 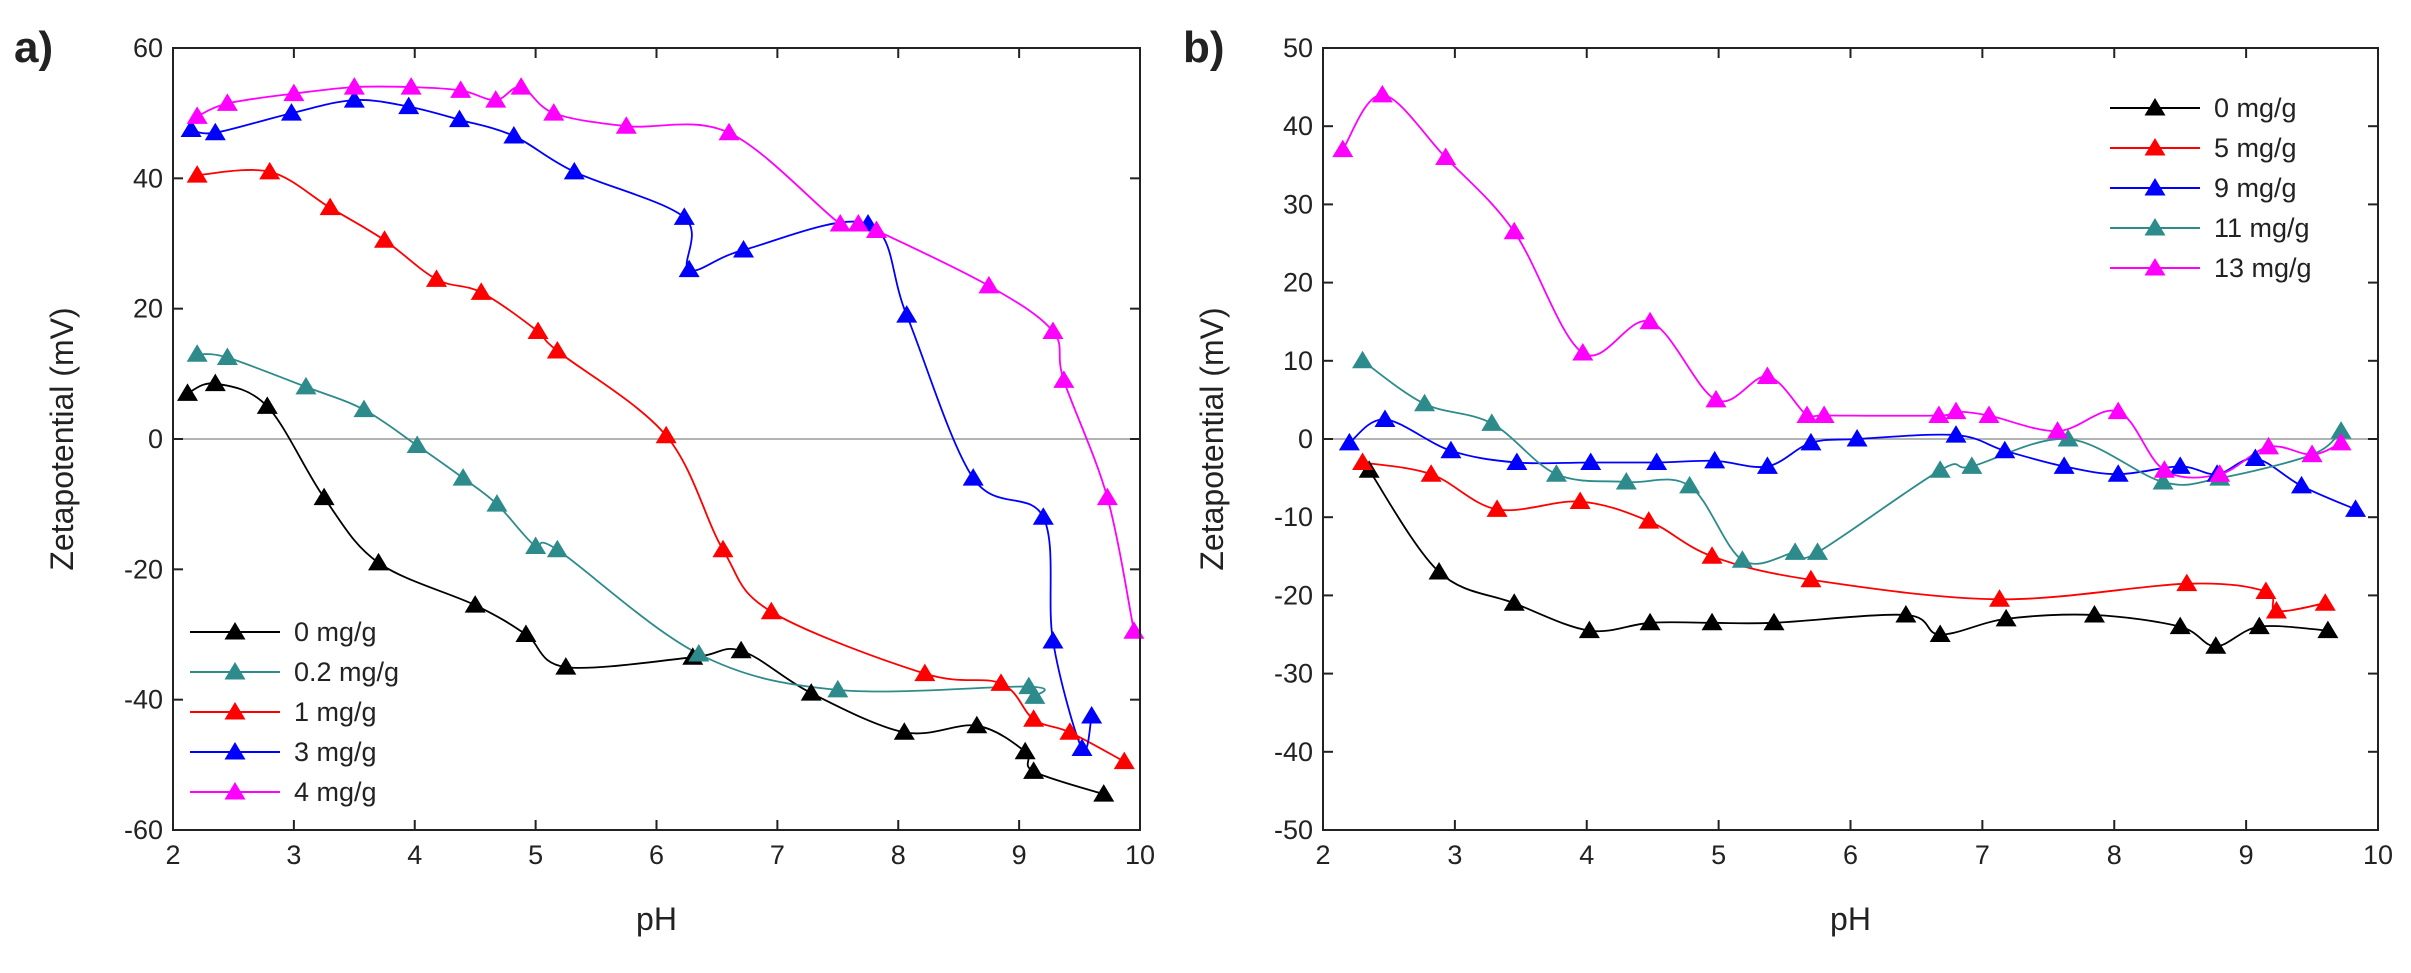 I want to click on legend-label: 13 mg/g, so click(x=2263, y=268).